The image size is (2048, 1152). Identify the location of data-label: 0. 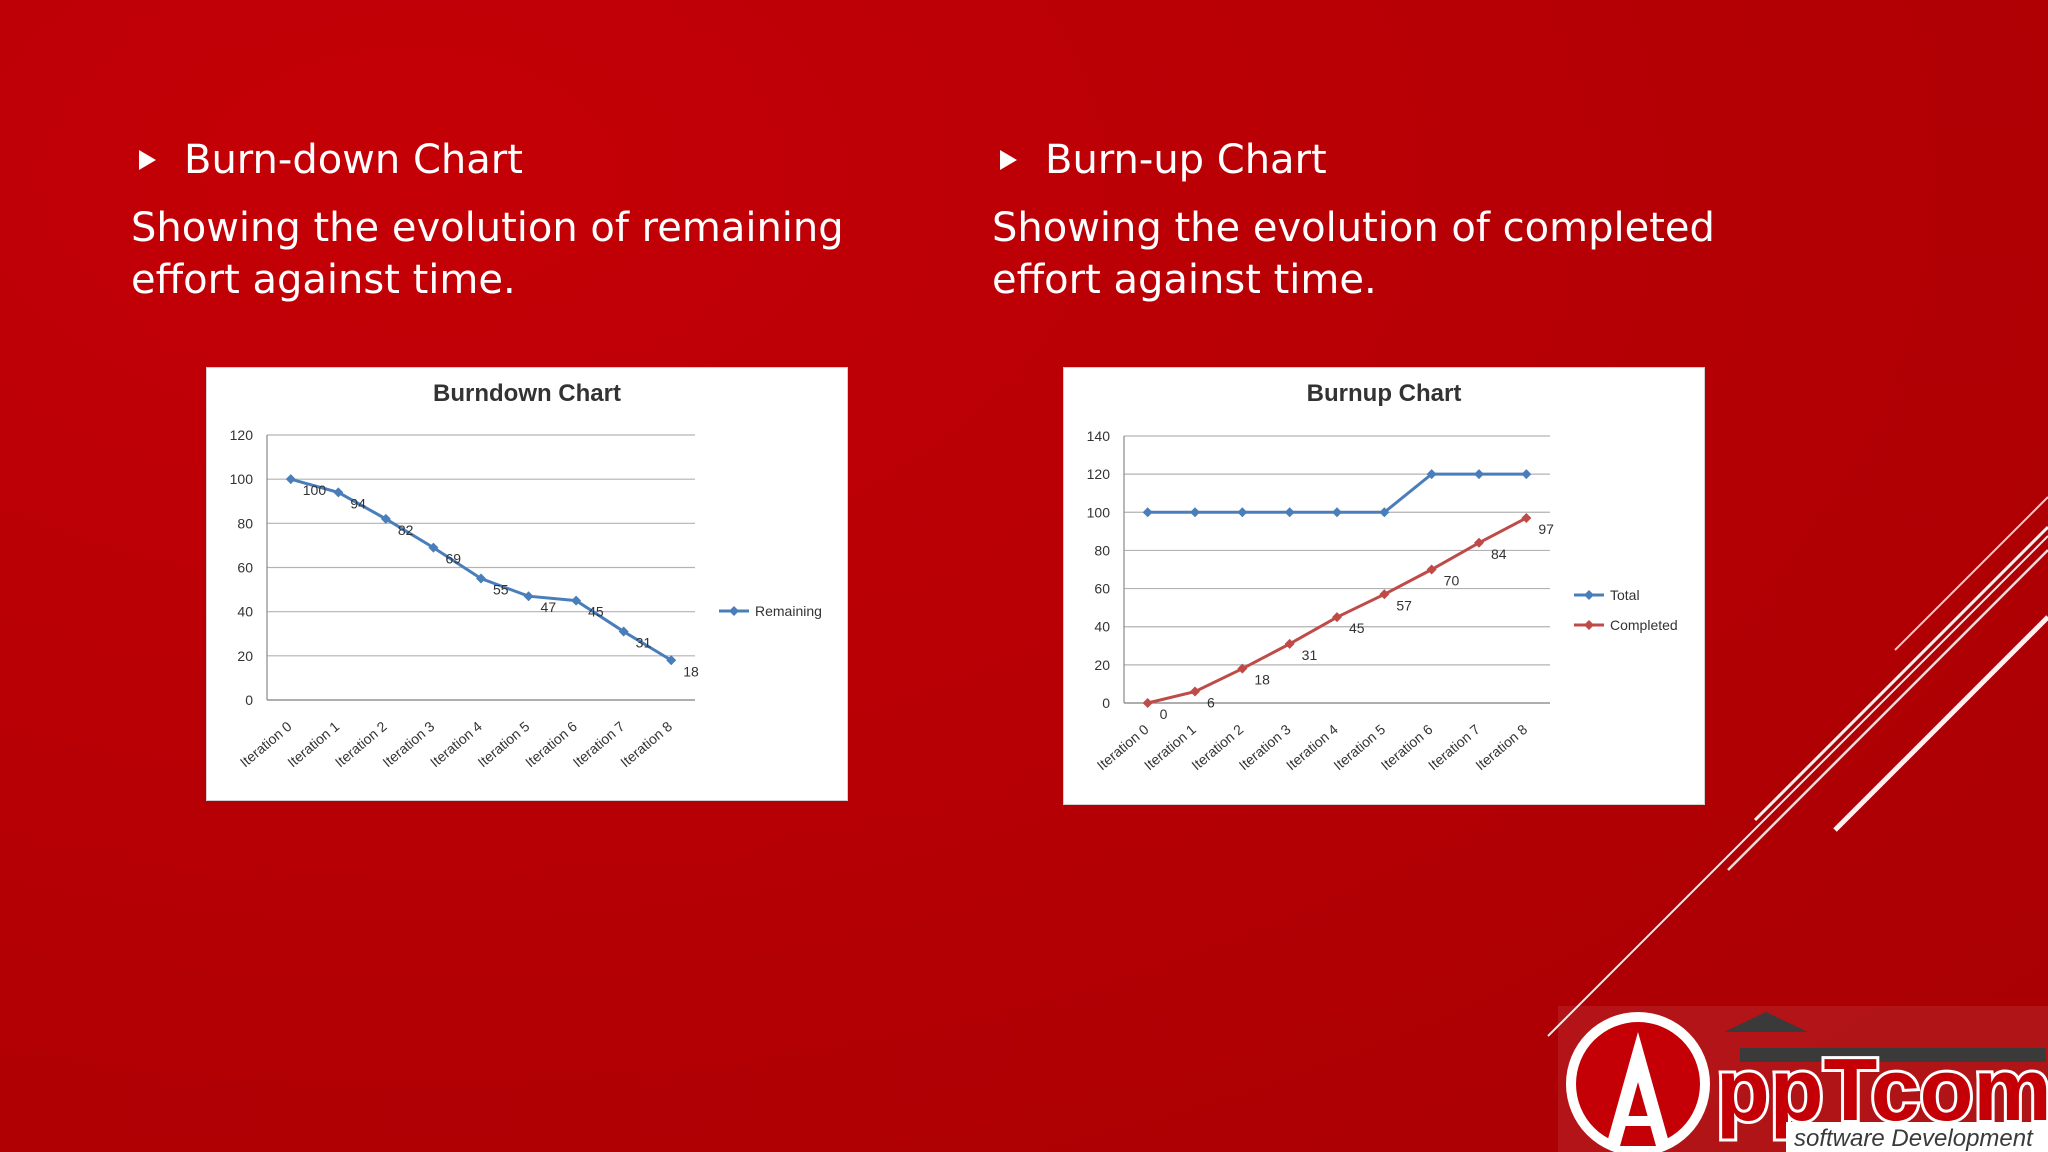
(1164, 714).